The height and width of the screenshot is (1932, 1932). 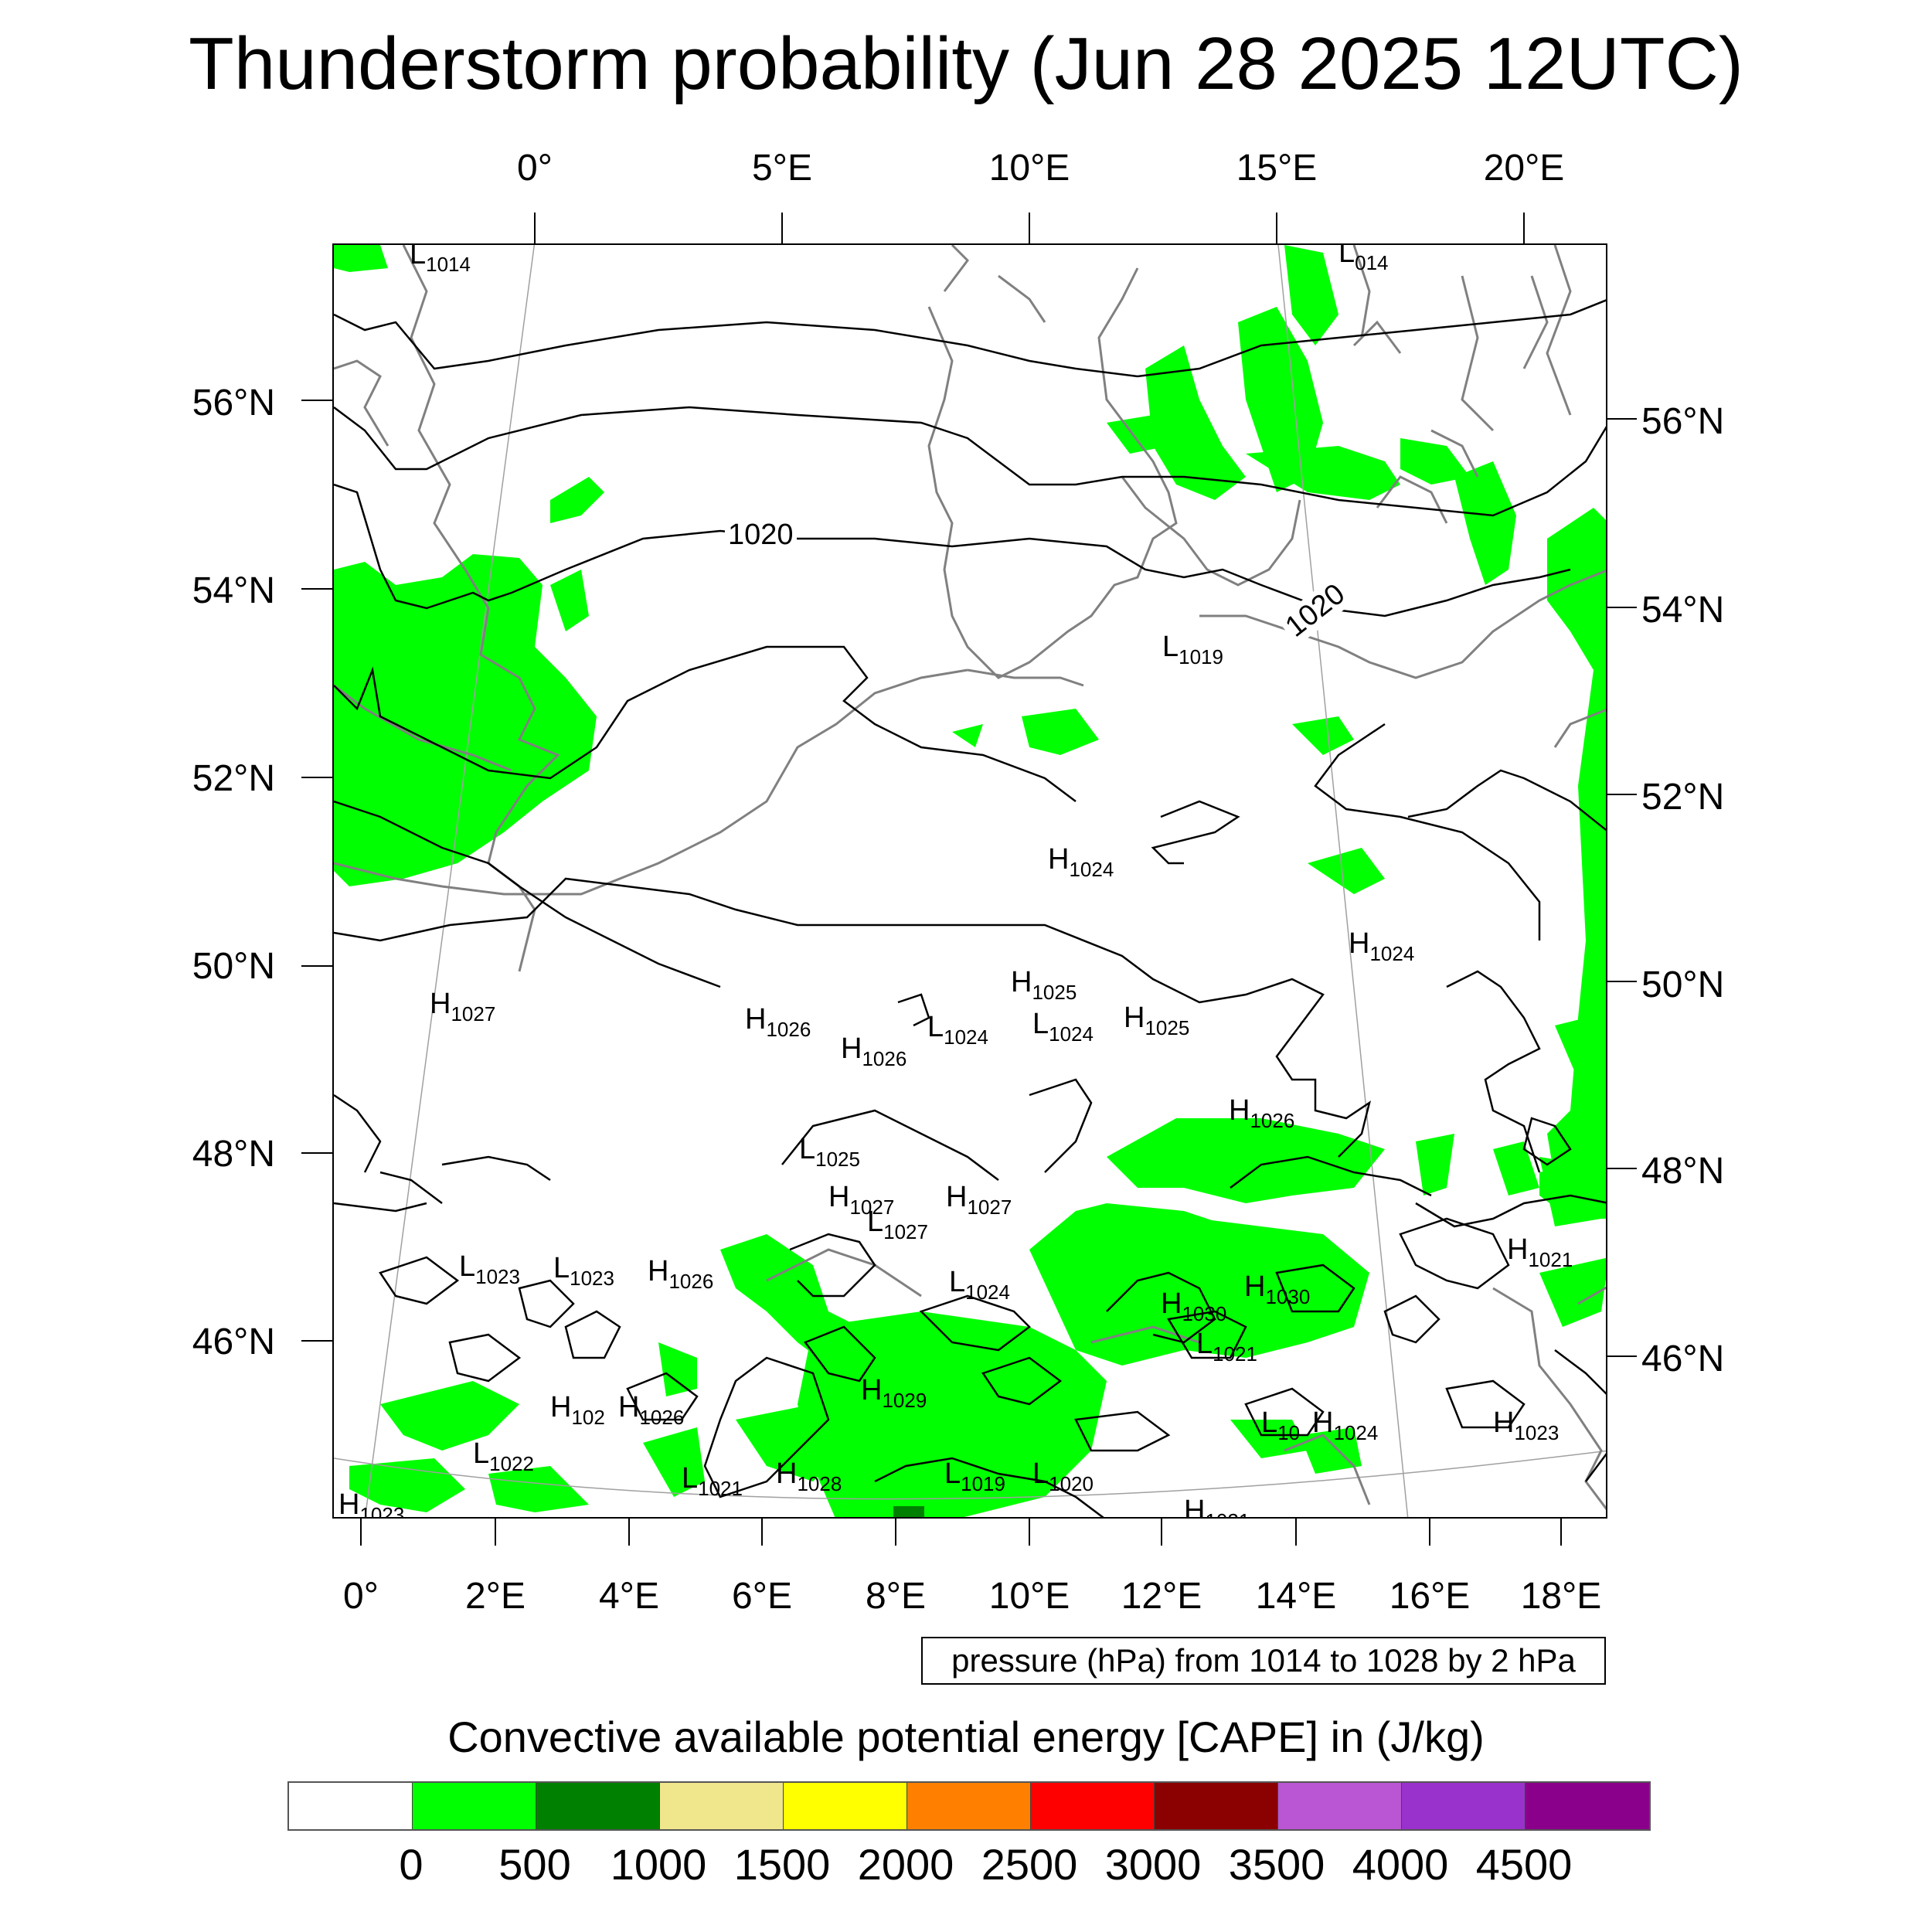 I want to click on pressure-label: L1020, so click(x=1063, y=1476).